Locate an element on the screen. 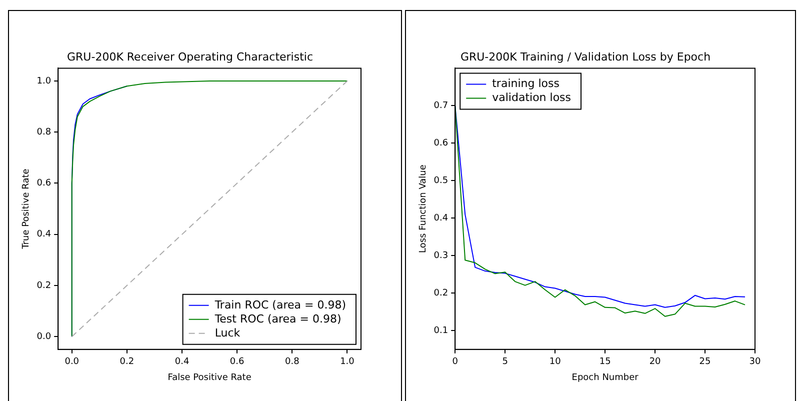  y-tick-label: 0.8 is located at coordinates (44, 132).